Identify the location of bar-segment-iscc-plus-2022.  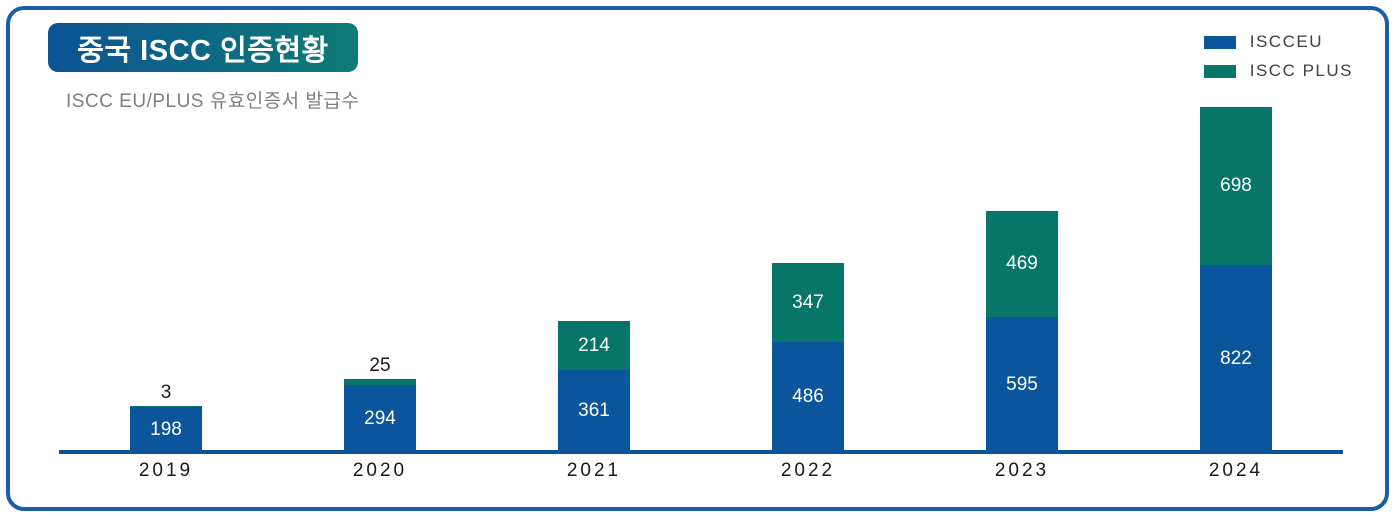
(808, 302).